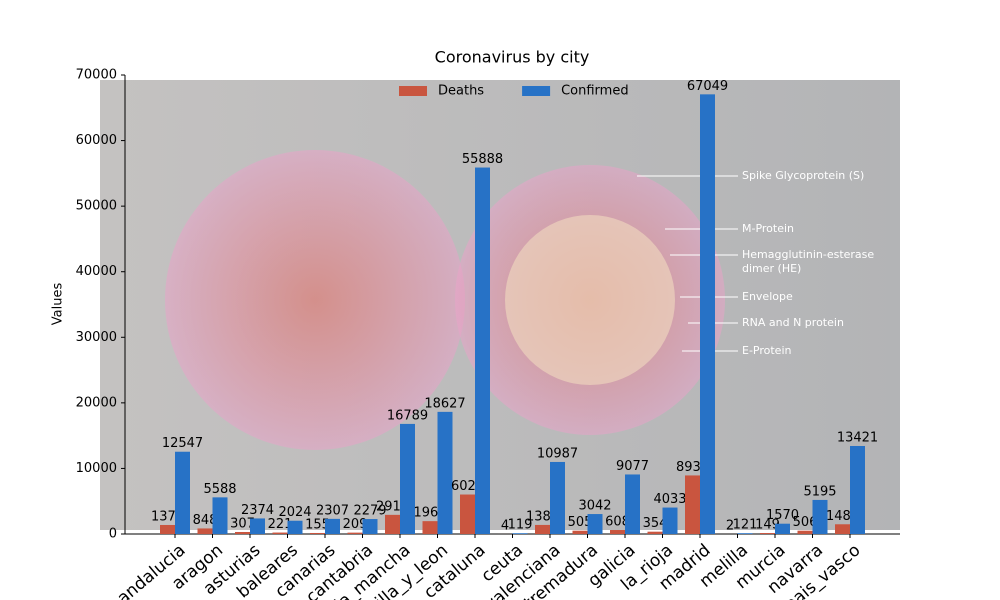  What do you see at coordinates (505, 525) in the screenshot?
I see `data-label: 4` at bounding box center [505, 525].